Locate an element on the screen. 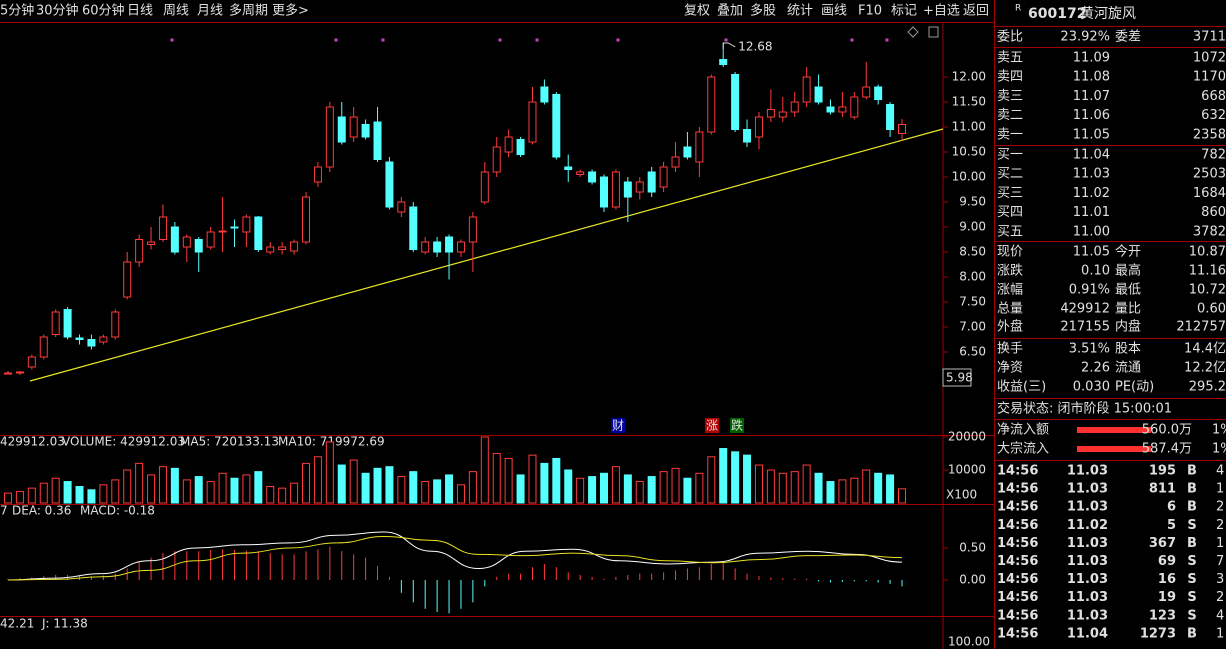  volume-legend: MA5: 720133.13 is located at coordinates (229, 442).